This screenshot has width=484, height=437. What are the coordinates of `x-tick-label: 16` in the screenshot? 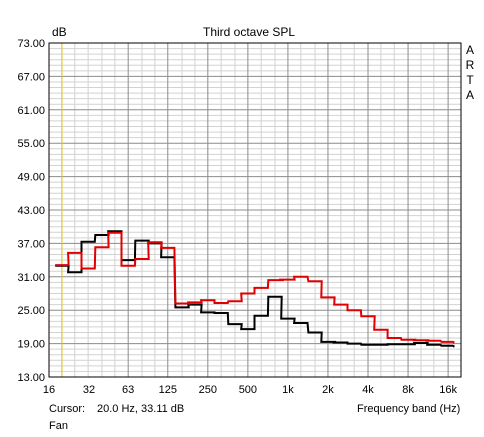 It's located at (49, 390).